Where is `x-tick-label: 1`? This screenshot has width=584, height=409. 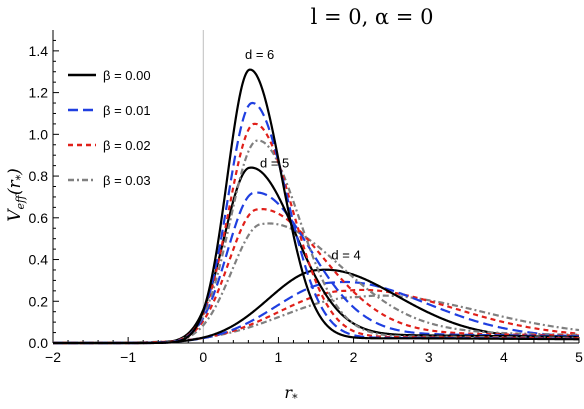
x-tick-label: 1 is located at coordinates (279, 357).